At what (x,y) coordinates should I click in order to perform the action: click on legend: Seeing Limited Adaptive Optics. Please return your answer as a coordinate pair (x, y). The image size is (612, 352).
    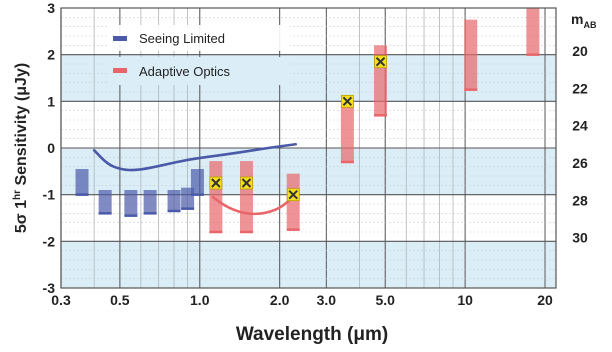
    Looking at the image, I should click on (199, 55).